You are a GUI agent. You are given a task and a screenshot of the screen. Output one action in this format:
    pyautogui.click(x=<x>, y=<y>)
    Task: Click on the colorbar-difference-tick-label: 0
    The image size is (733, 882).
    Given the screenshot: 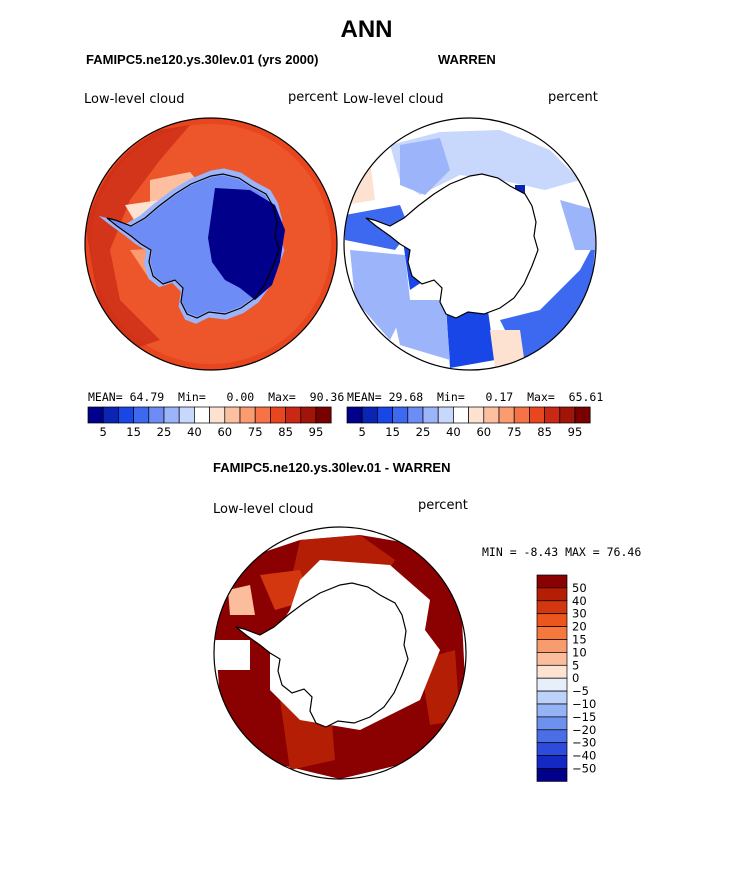 What is the action you would take?
    pyautogui.click(x=575, y=678)
    